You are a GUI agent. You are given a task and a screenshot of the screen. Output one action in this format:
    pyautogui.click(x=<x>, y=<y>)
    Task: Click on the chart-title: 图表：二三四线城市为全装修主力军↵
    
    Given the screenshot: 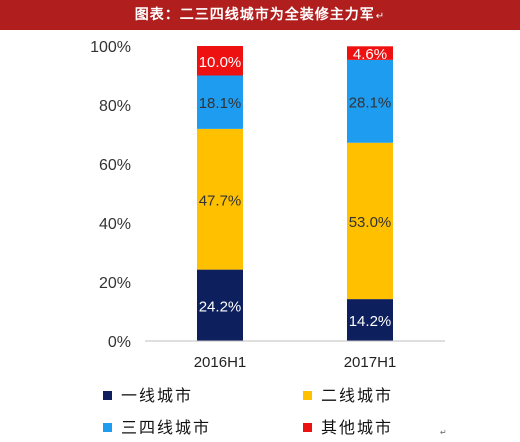 What is the action you would take?
    pyautogui.click(x=260, y=15)
    